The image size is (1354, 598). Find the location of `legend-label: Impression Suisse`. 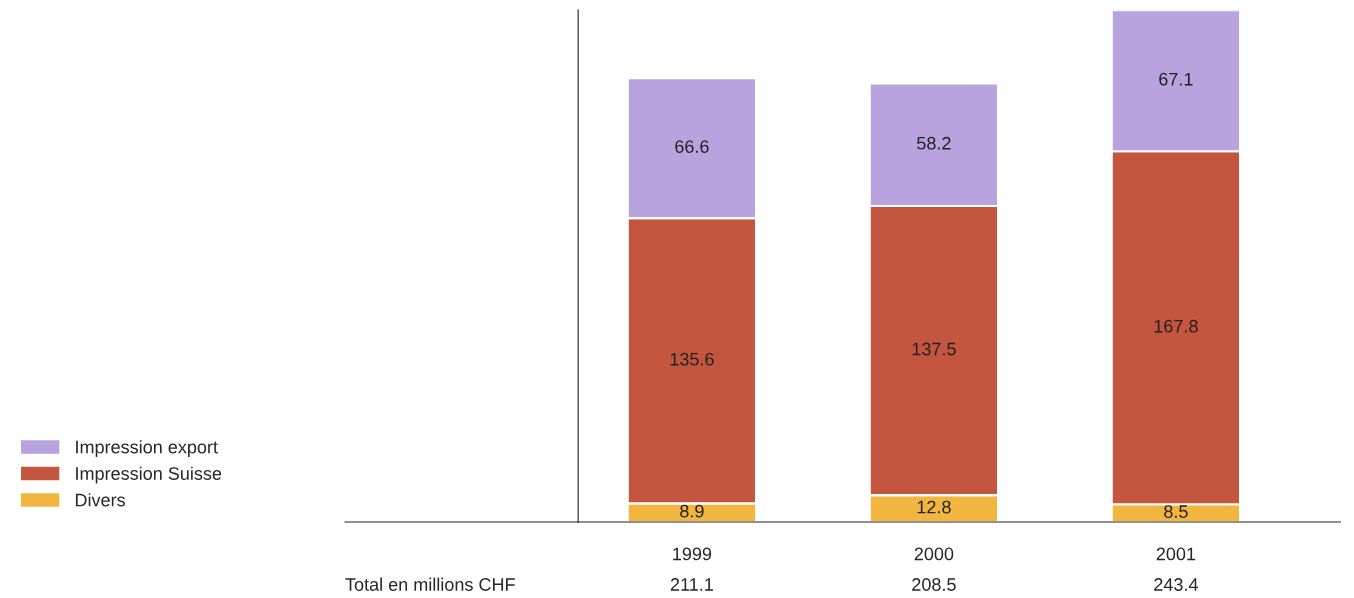

legend-label: Impression Suisse is located at coordinates (149, 475).